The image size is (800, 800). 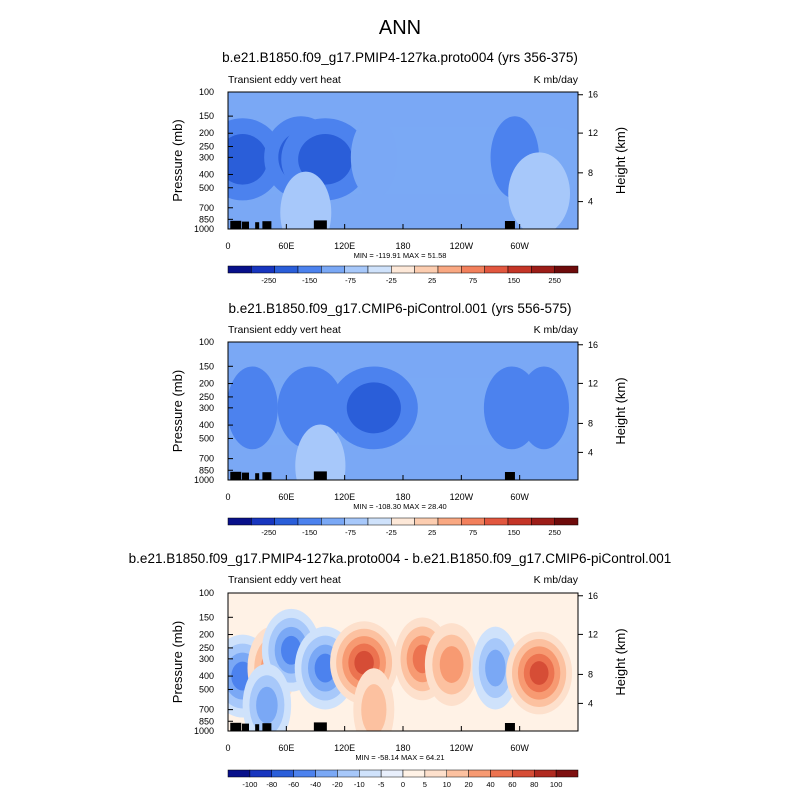 What do you see at coordinates (206, 208) in the screenshot?
I see `y-tick-label: 700` at bounding box center [206, 208].